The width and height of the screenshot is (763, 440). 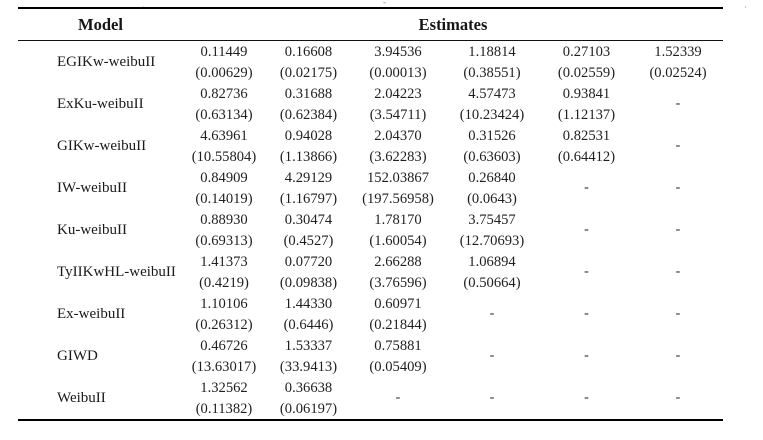 I want to click on estimate-value: 1.41373, so click(x=224, y=262).